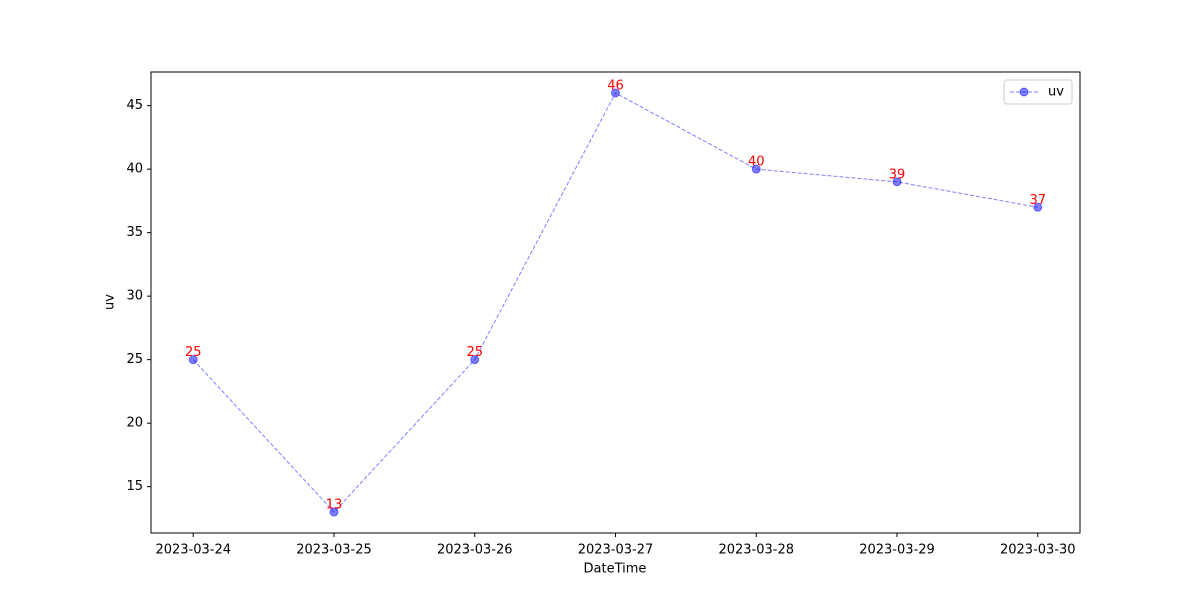 This screenshot has height=600, width=1200. I want to click on x-tick-label: 2023-03-28, so click(756, 550).